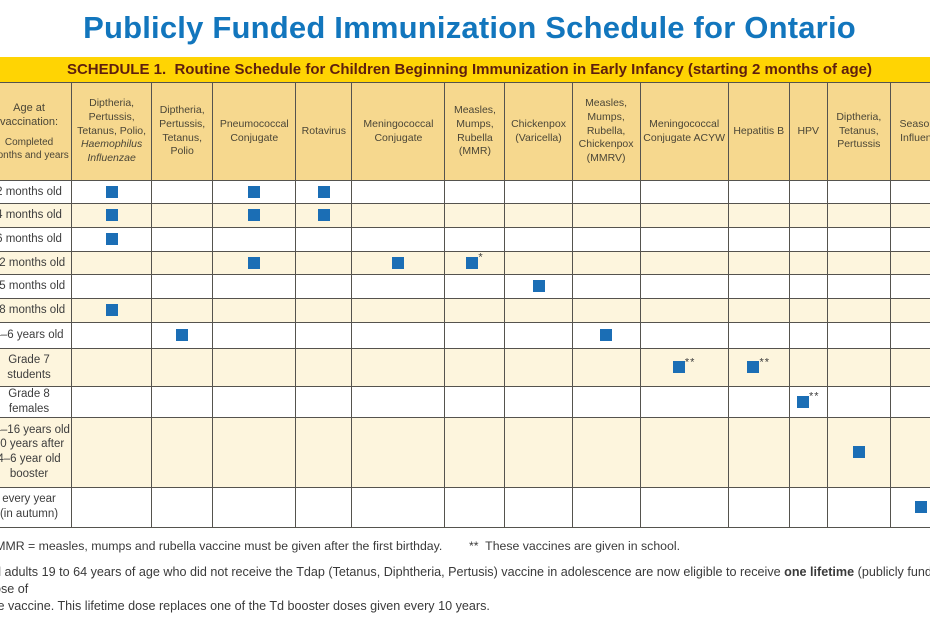 This screenshot has width=930, height=620. What do you see at coordinates (690, 362) in the screenshot?
I see `footnote-marker: **` at bounding box center [690, 362].